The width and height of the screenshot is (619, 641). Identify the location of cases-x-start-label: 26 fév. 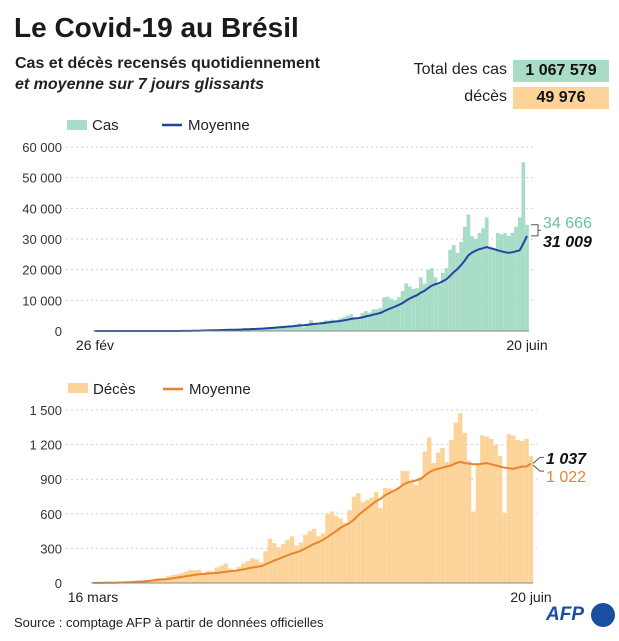
(95, 344).